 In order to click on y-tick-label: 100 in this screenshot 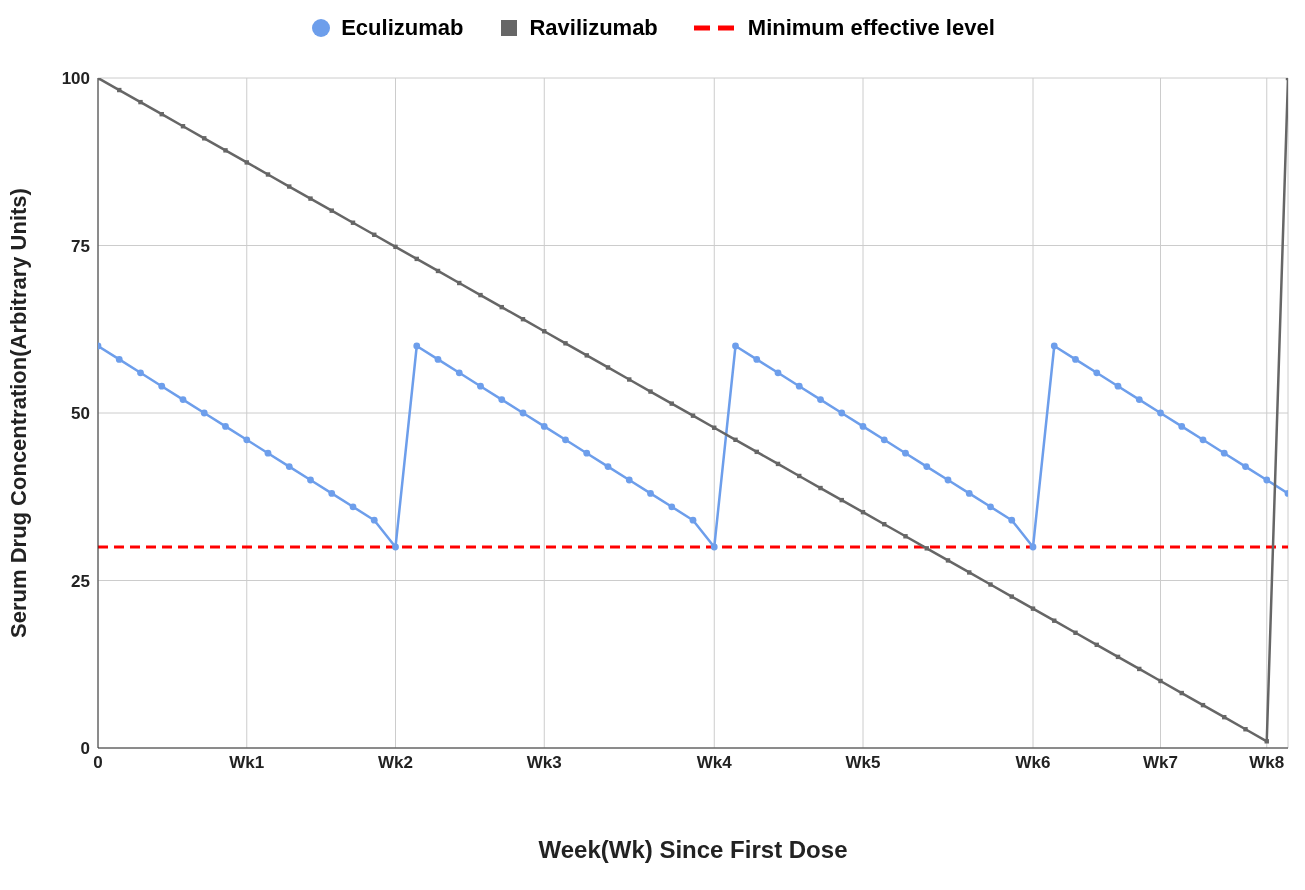, I will do `click(75, 79)`.